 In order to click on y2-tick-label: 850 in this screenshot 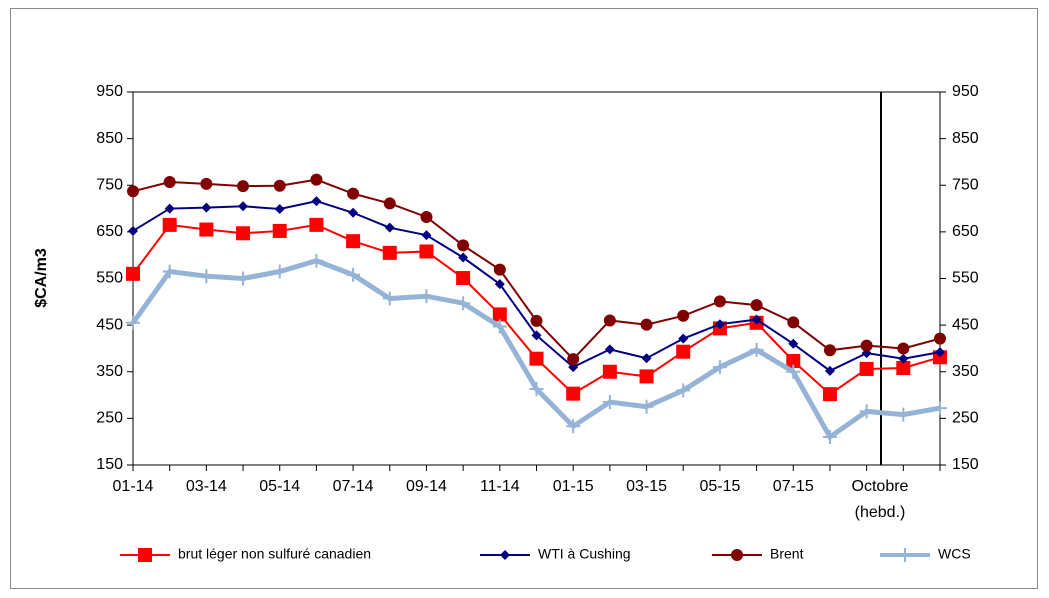, I will do `click(965, 138)`.